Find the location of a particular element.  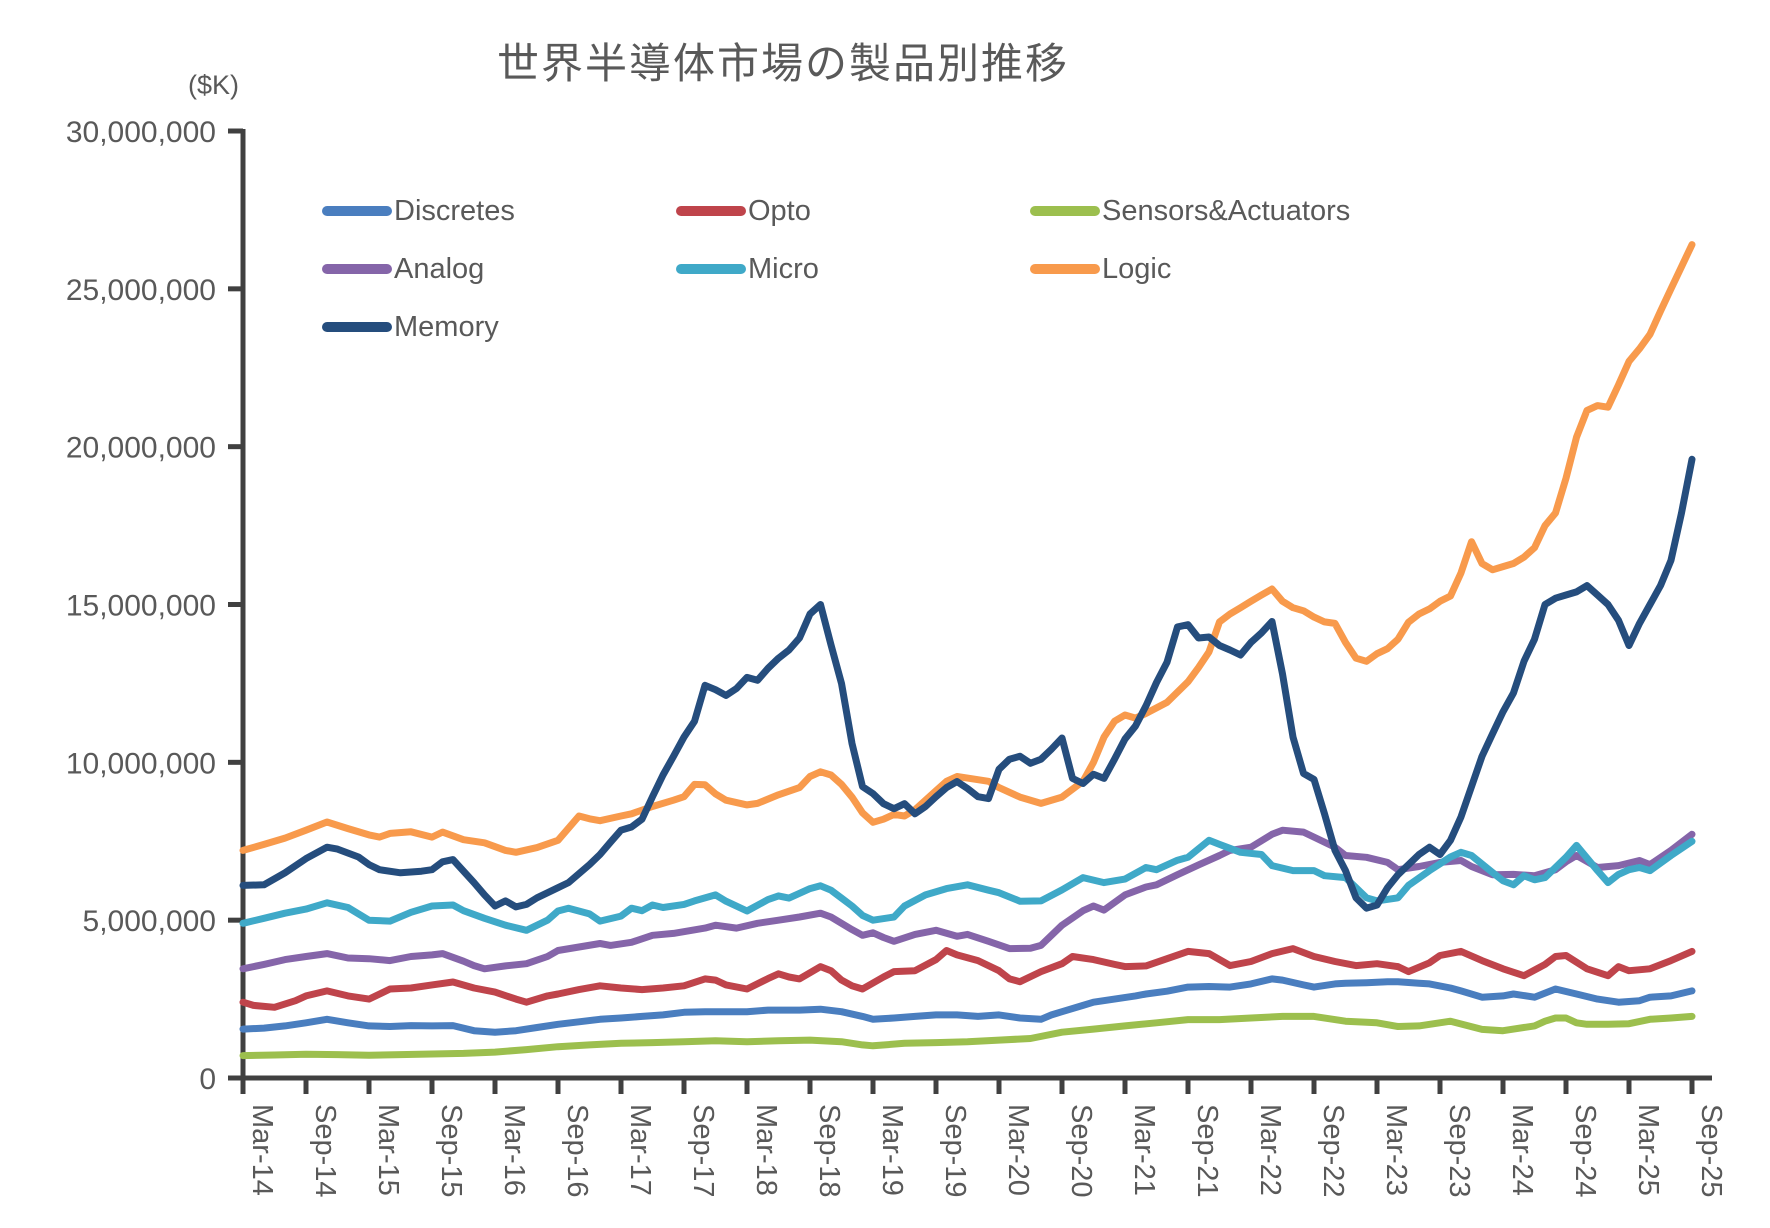

y-axis-unit-label: ($K) is located at coordinates (214, 85).